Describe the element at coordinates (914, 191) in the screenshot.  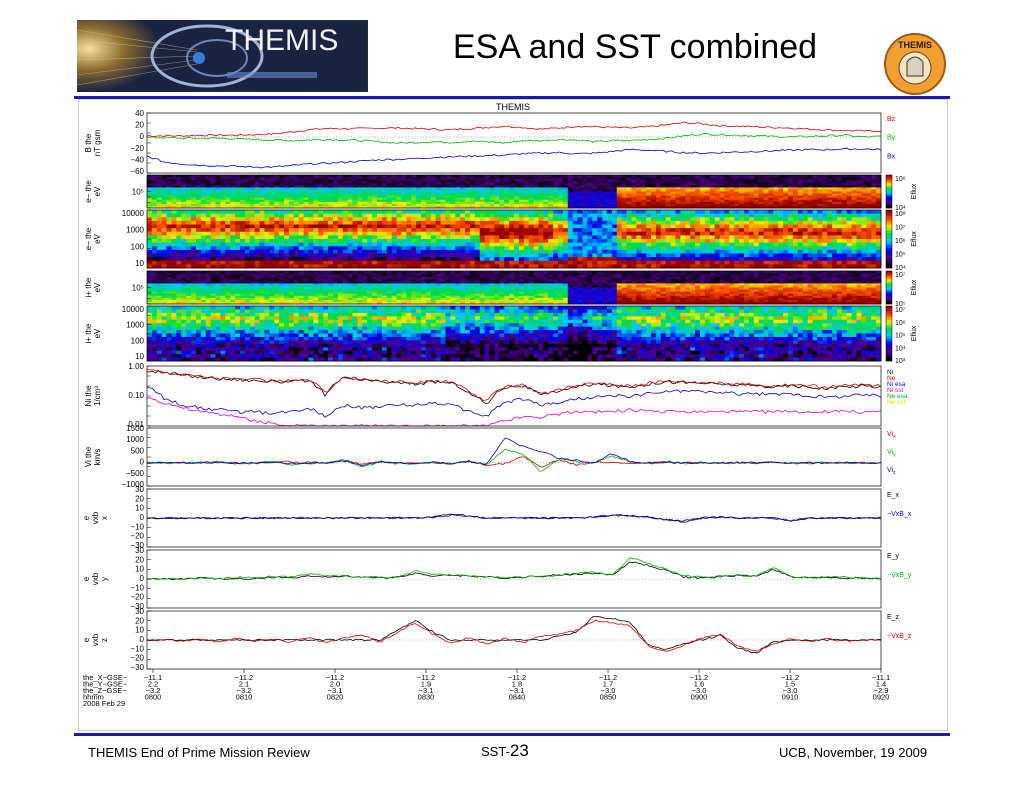
I see `colorbar-label: Eflux` at that location.